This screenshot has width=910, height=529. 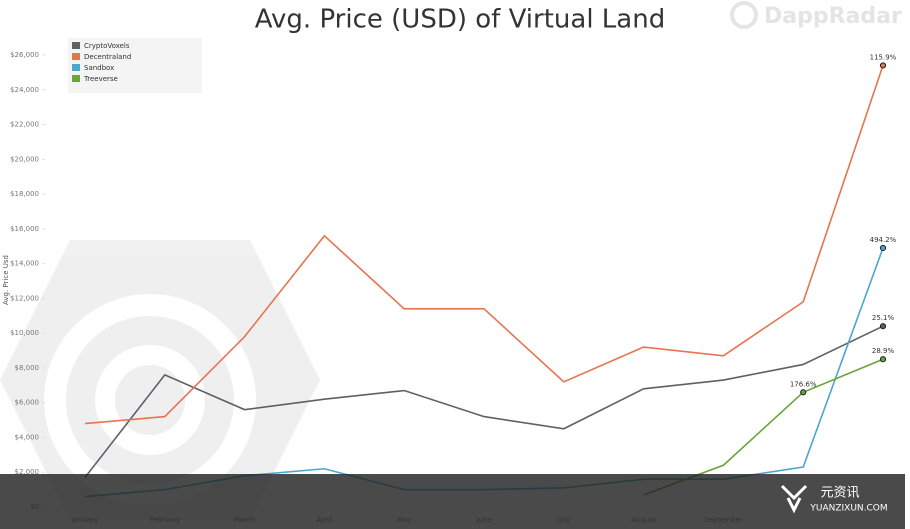 What do you see at coordinates (107, 57) in the screenshot?
I see `legend-label: Decentraland` at bounding box center [107, 57].